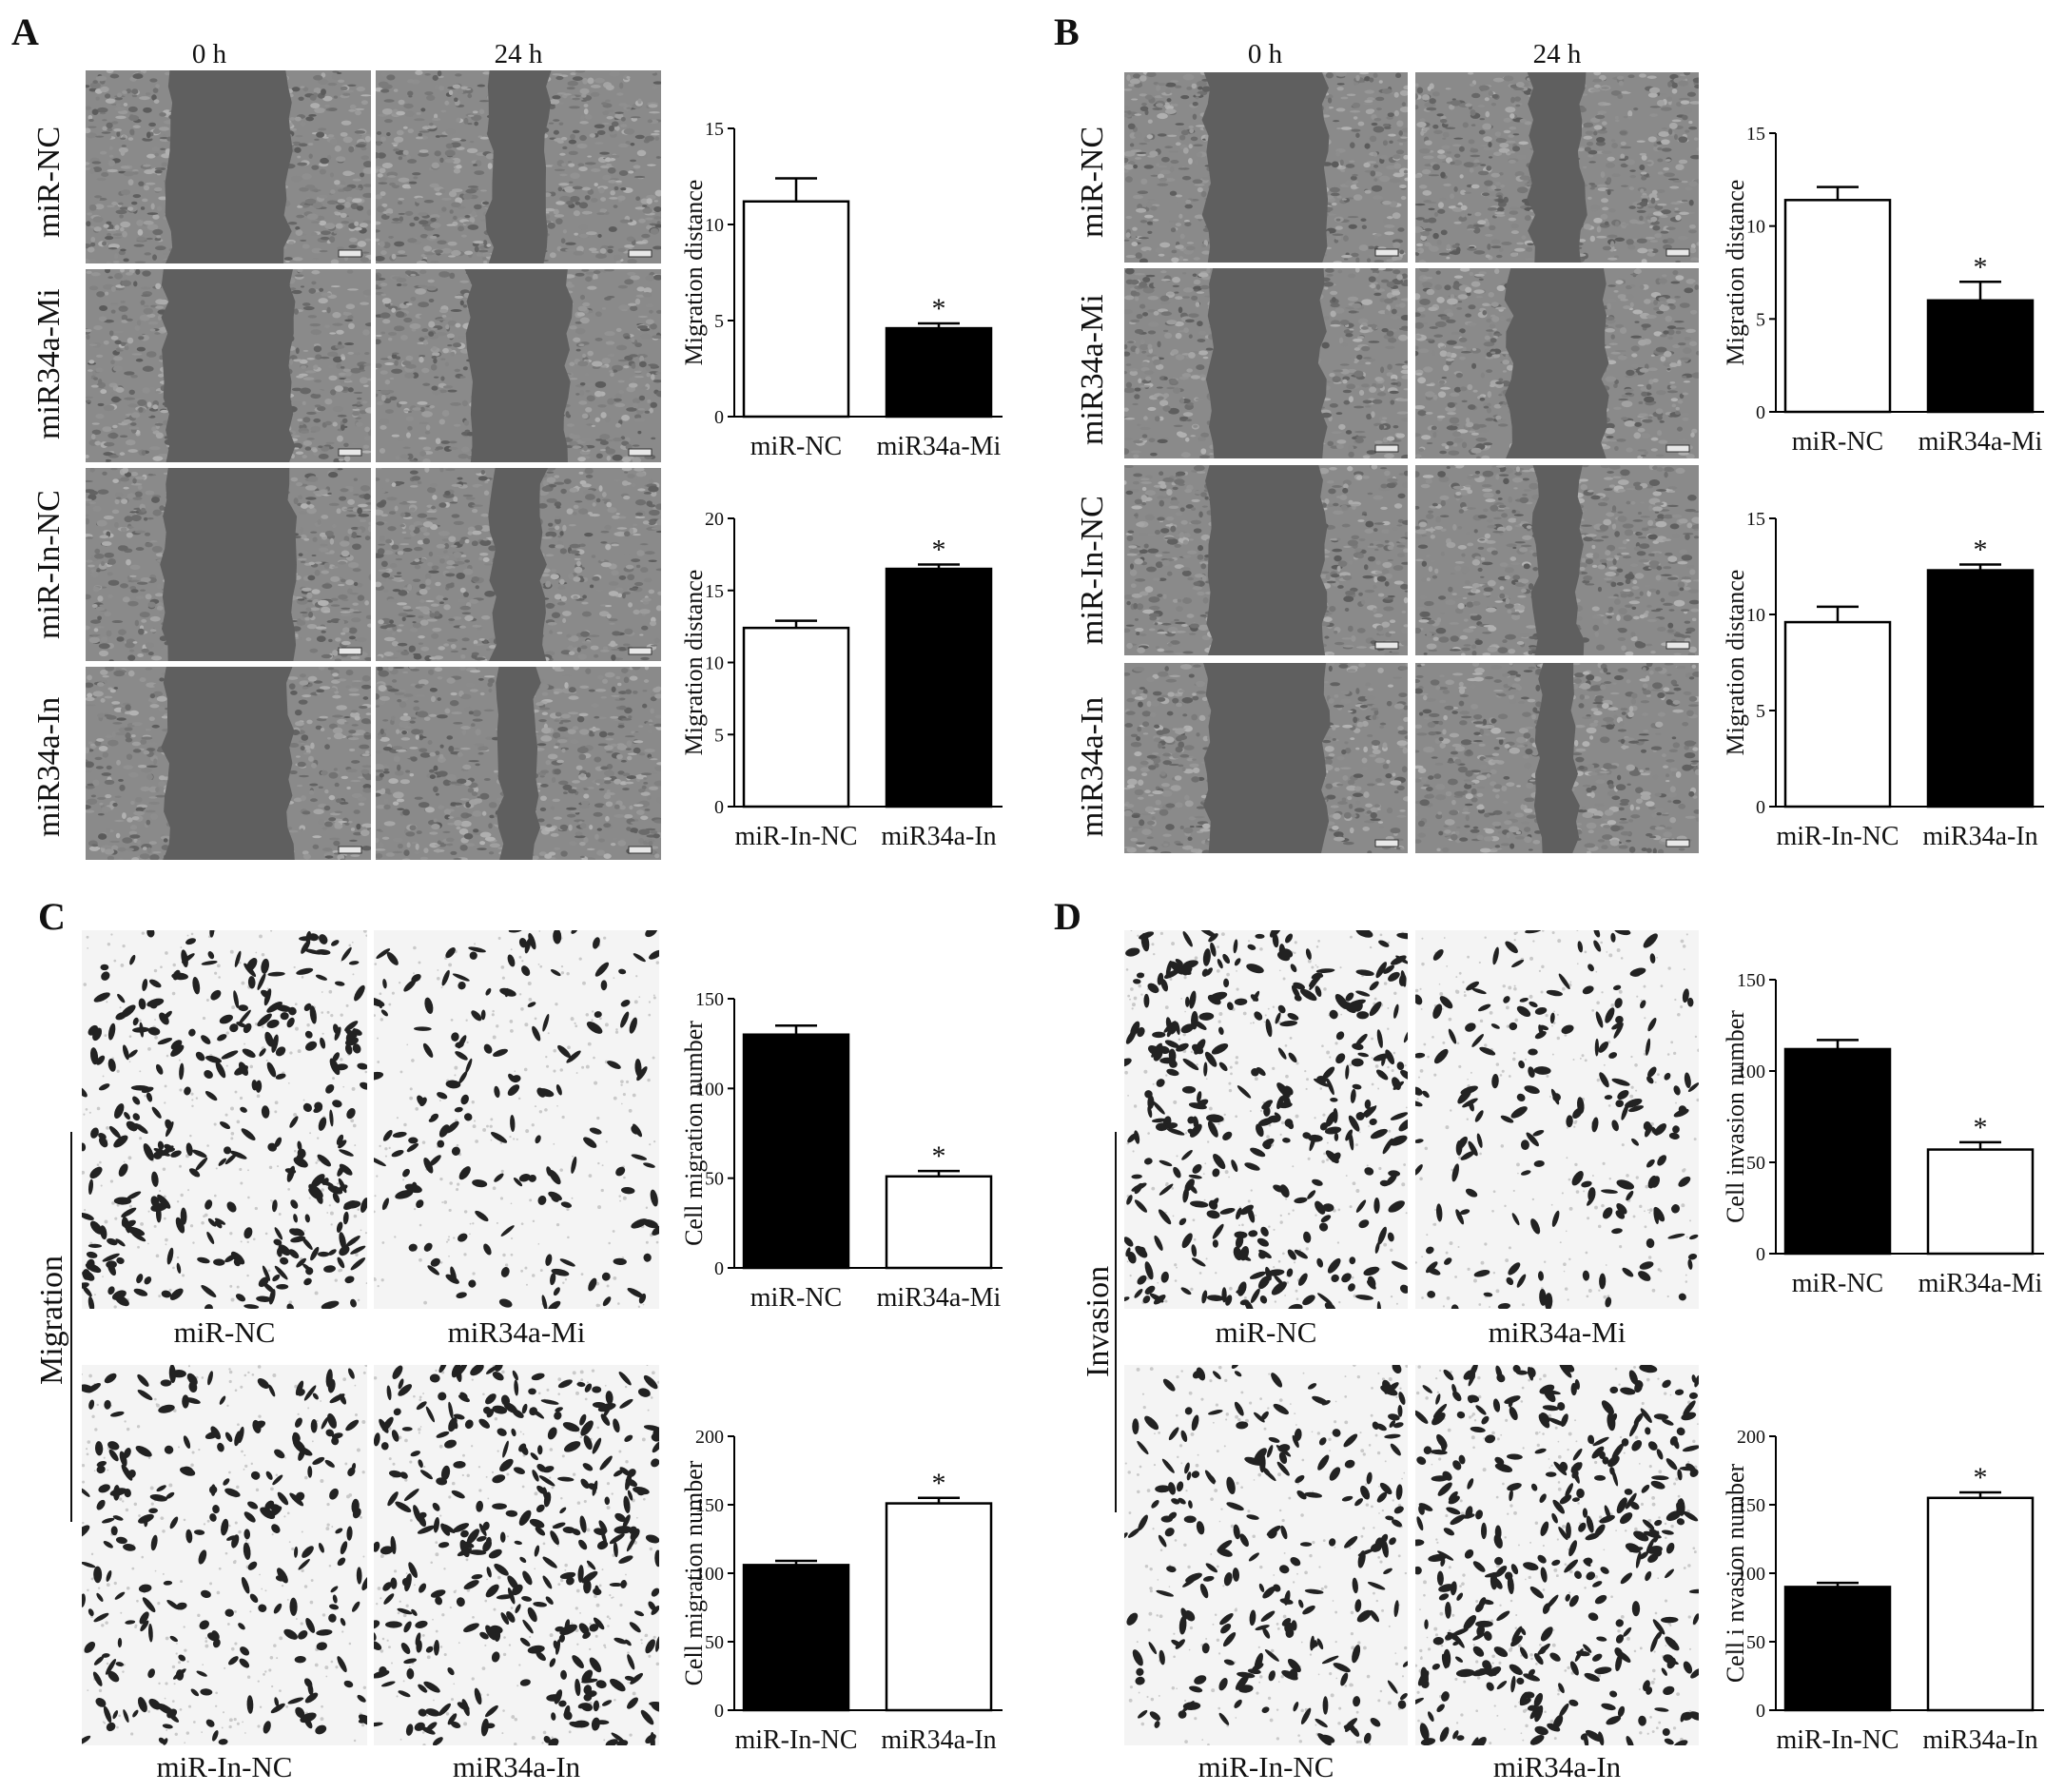  What do you see at coordinates (71, 1327) in the screenshot?
I see `migration-bracket-line` at bounding box center [71, 1327].